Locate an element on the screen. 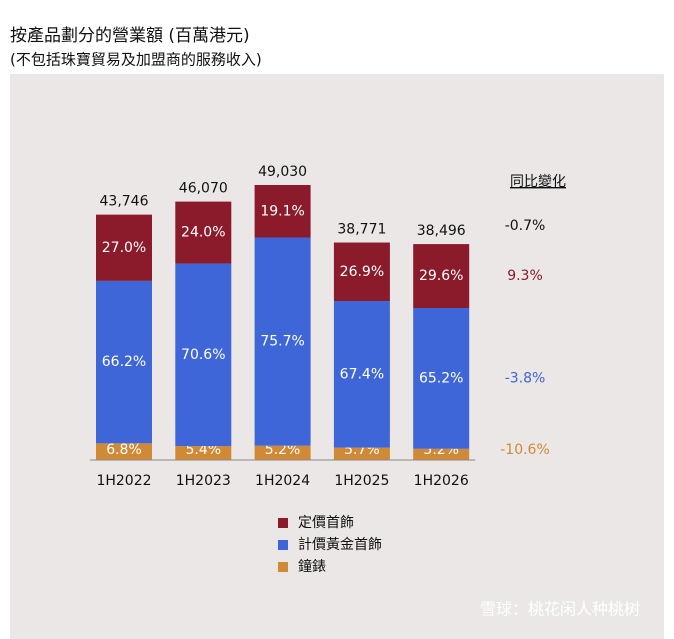  legend-label: 計價黃金首飾 is located at coordinates (340, 544).